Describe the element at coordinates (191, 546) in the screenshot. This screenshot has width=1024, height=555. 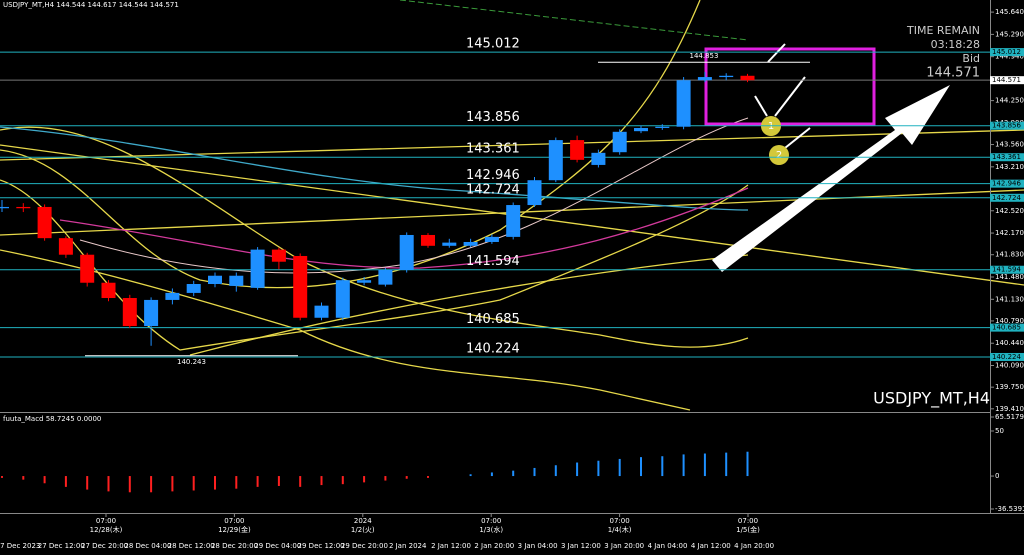
I see `x-date-label: 28 Dec 12:00` at that location.